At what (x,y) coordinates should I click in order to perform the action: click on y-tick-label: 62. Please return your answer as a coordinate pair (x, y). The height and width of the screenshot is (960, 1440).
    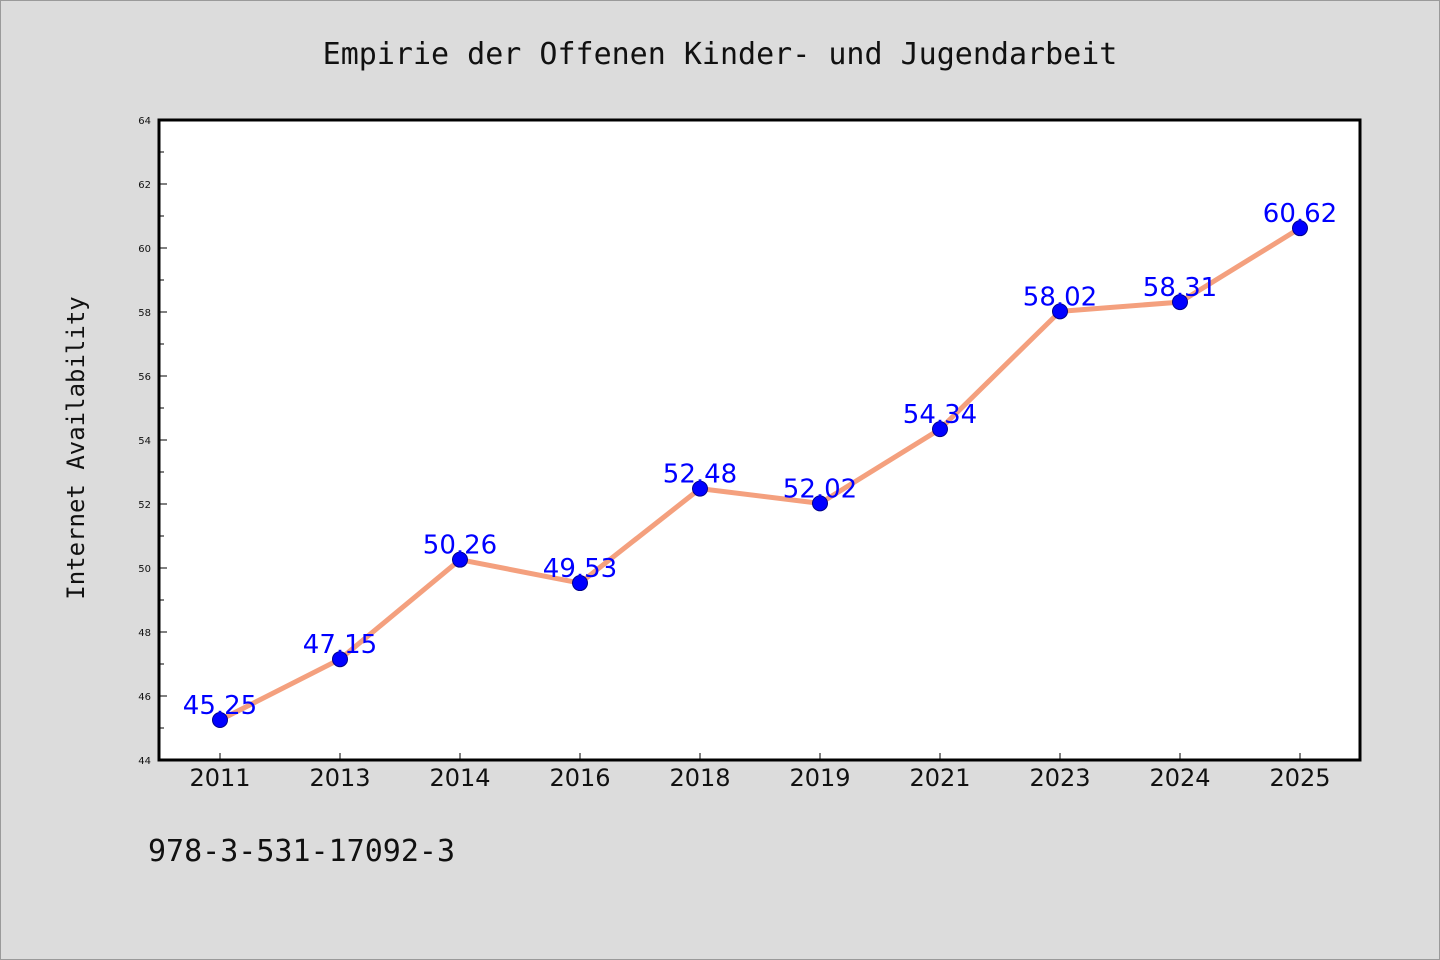
    Looking at the image, I should click on (144, 185).